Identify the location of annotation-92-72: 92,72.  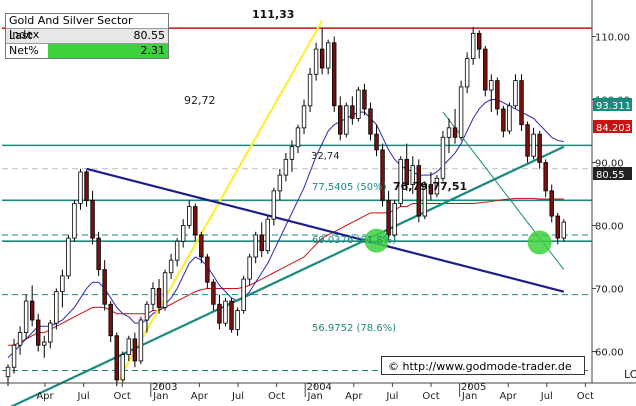
(200, 100).